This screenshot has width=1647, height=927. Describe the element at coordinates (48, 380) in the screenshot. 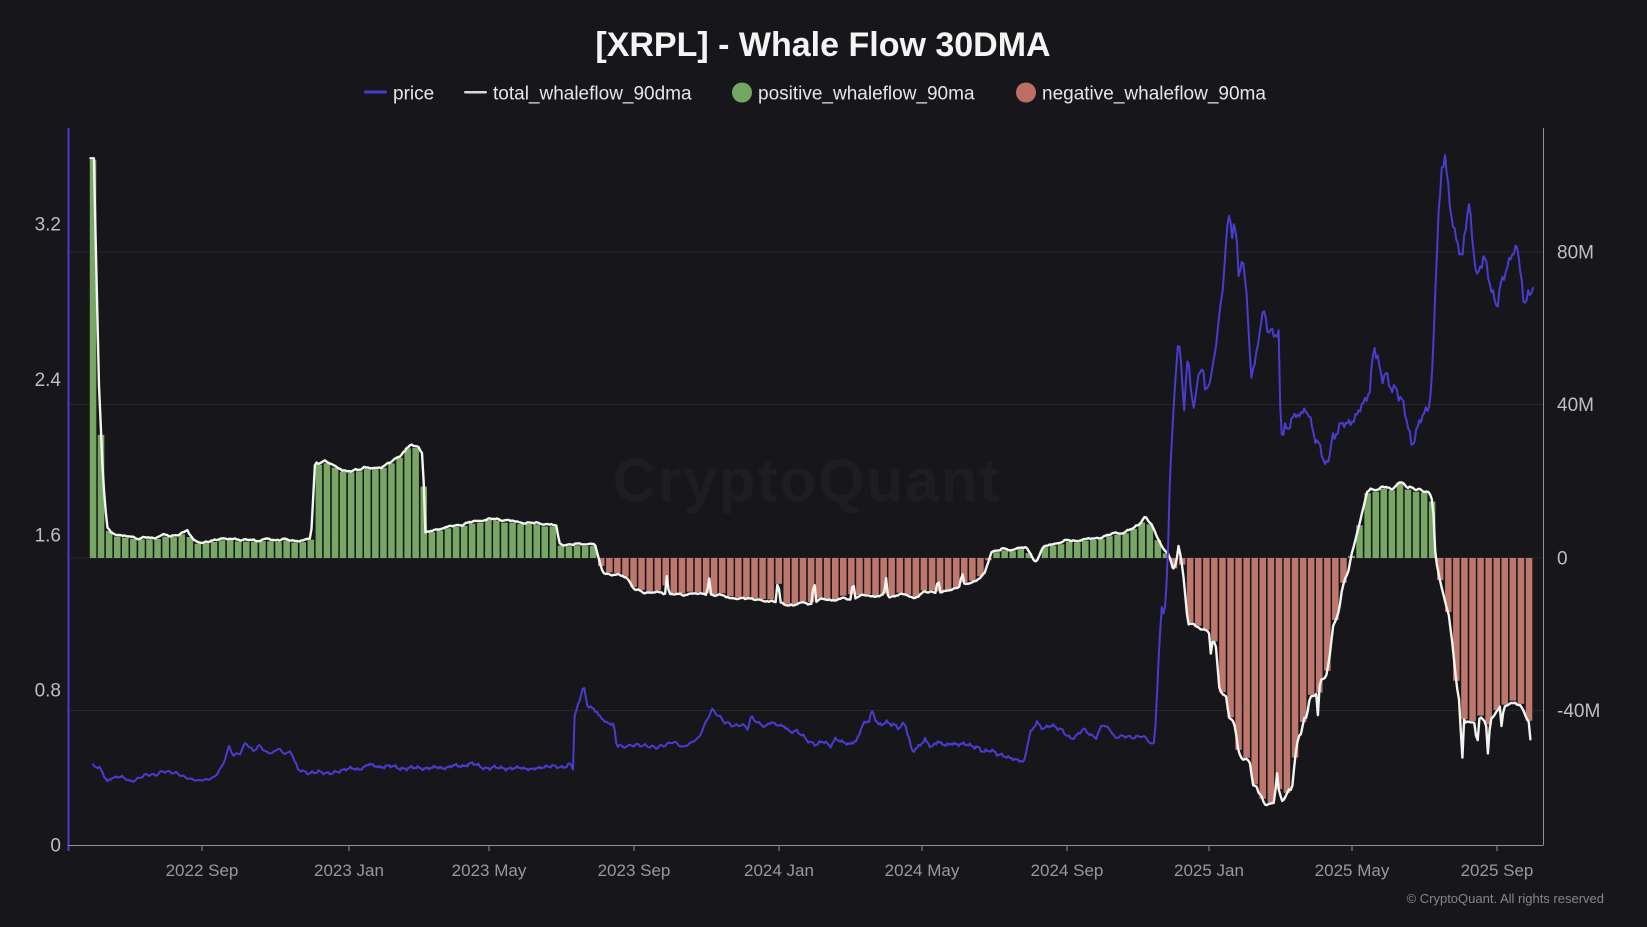

I see `svg-text: 2.4` at that location.